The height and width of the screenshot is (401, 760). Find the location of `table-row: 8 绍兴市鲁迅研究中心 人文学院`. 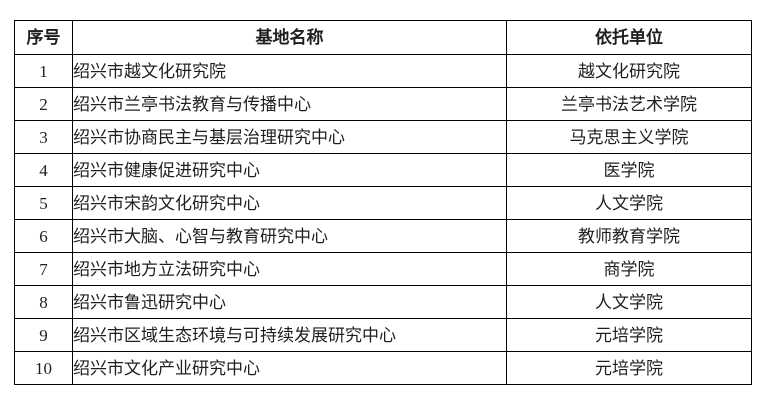

table-row: 8 绍兴市鲁迅研究中心 人文学院 is located at coordinates (383, 302).